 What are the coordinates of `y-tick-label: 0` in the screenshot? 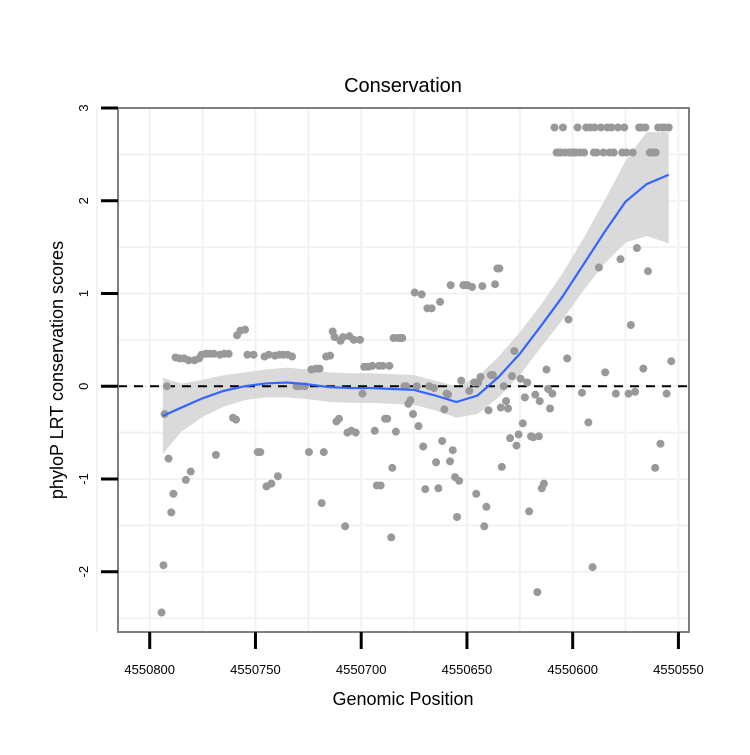 It's located at (83, 386).